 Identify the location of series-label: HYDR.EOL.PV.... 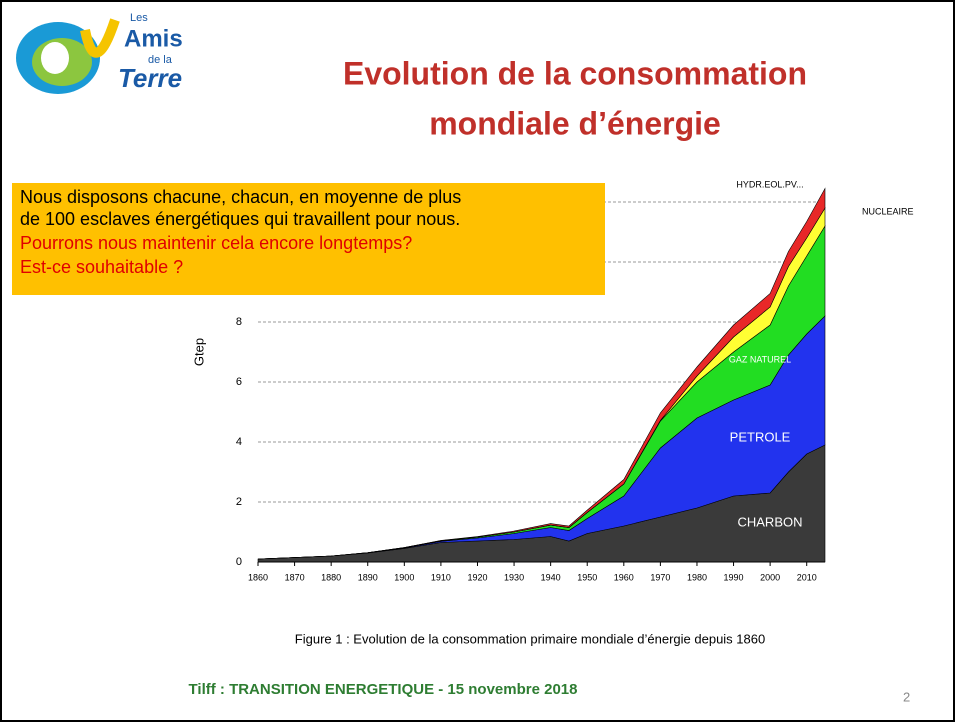
(769, 184).